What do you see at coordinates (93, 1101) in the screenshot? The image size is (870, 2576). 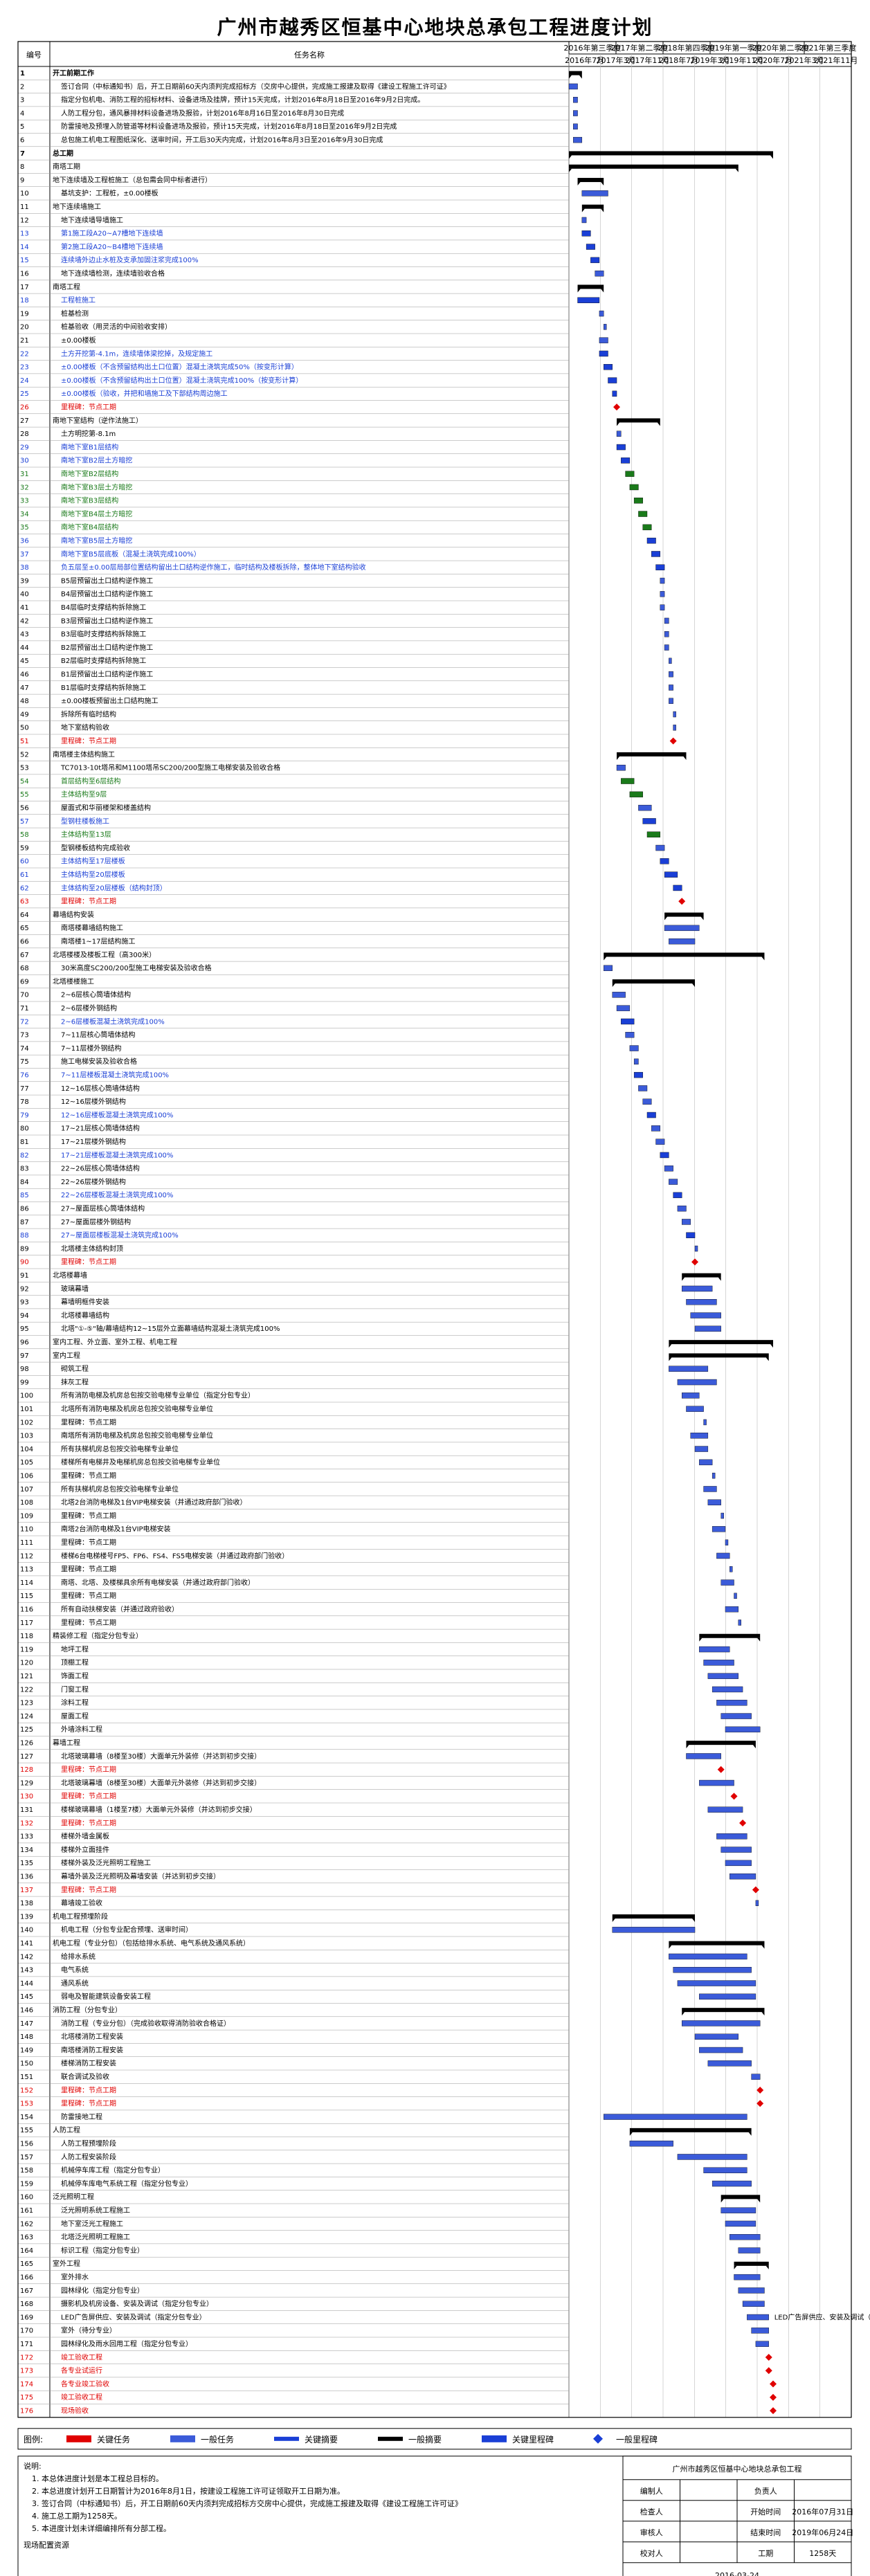 I see `task-name: 12~16层楼外钢结构` at bounding box center [93, 1101].